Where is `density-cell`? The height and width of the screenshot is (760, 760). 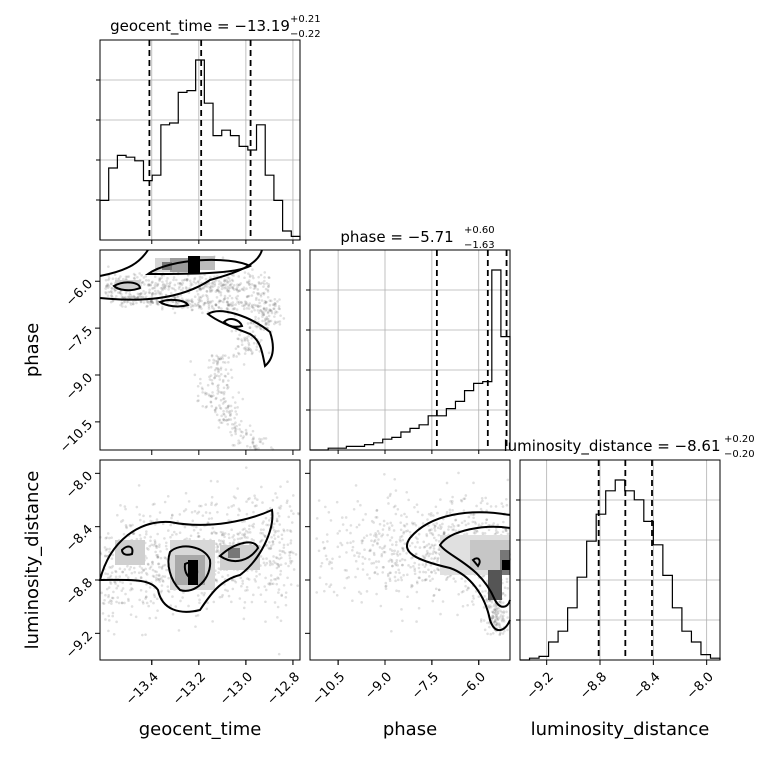 density-cell is located at coordinates (234, 553).